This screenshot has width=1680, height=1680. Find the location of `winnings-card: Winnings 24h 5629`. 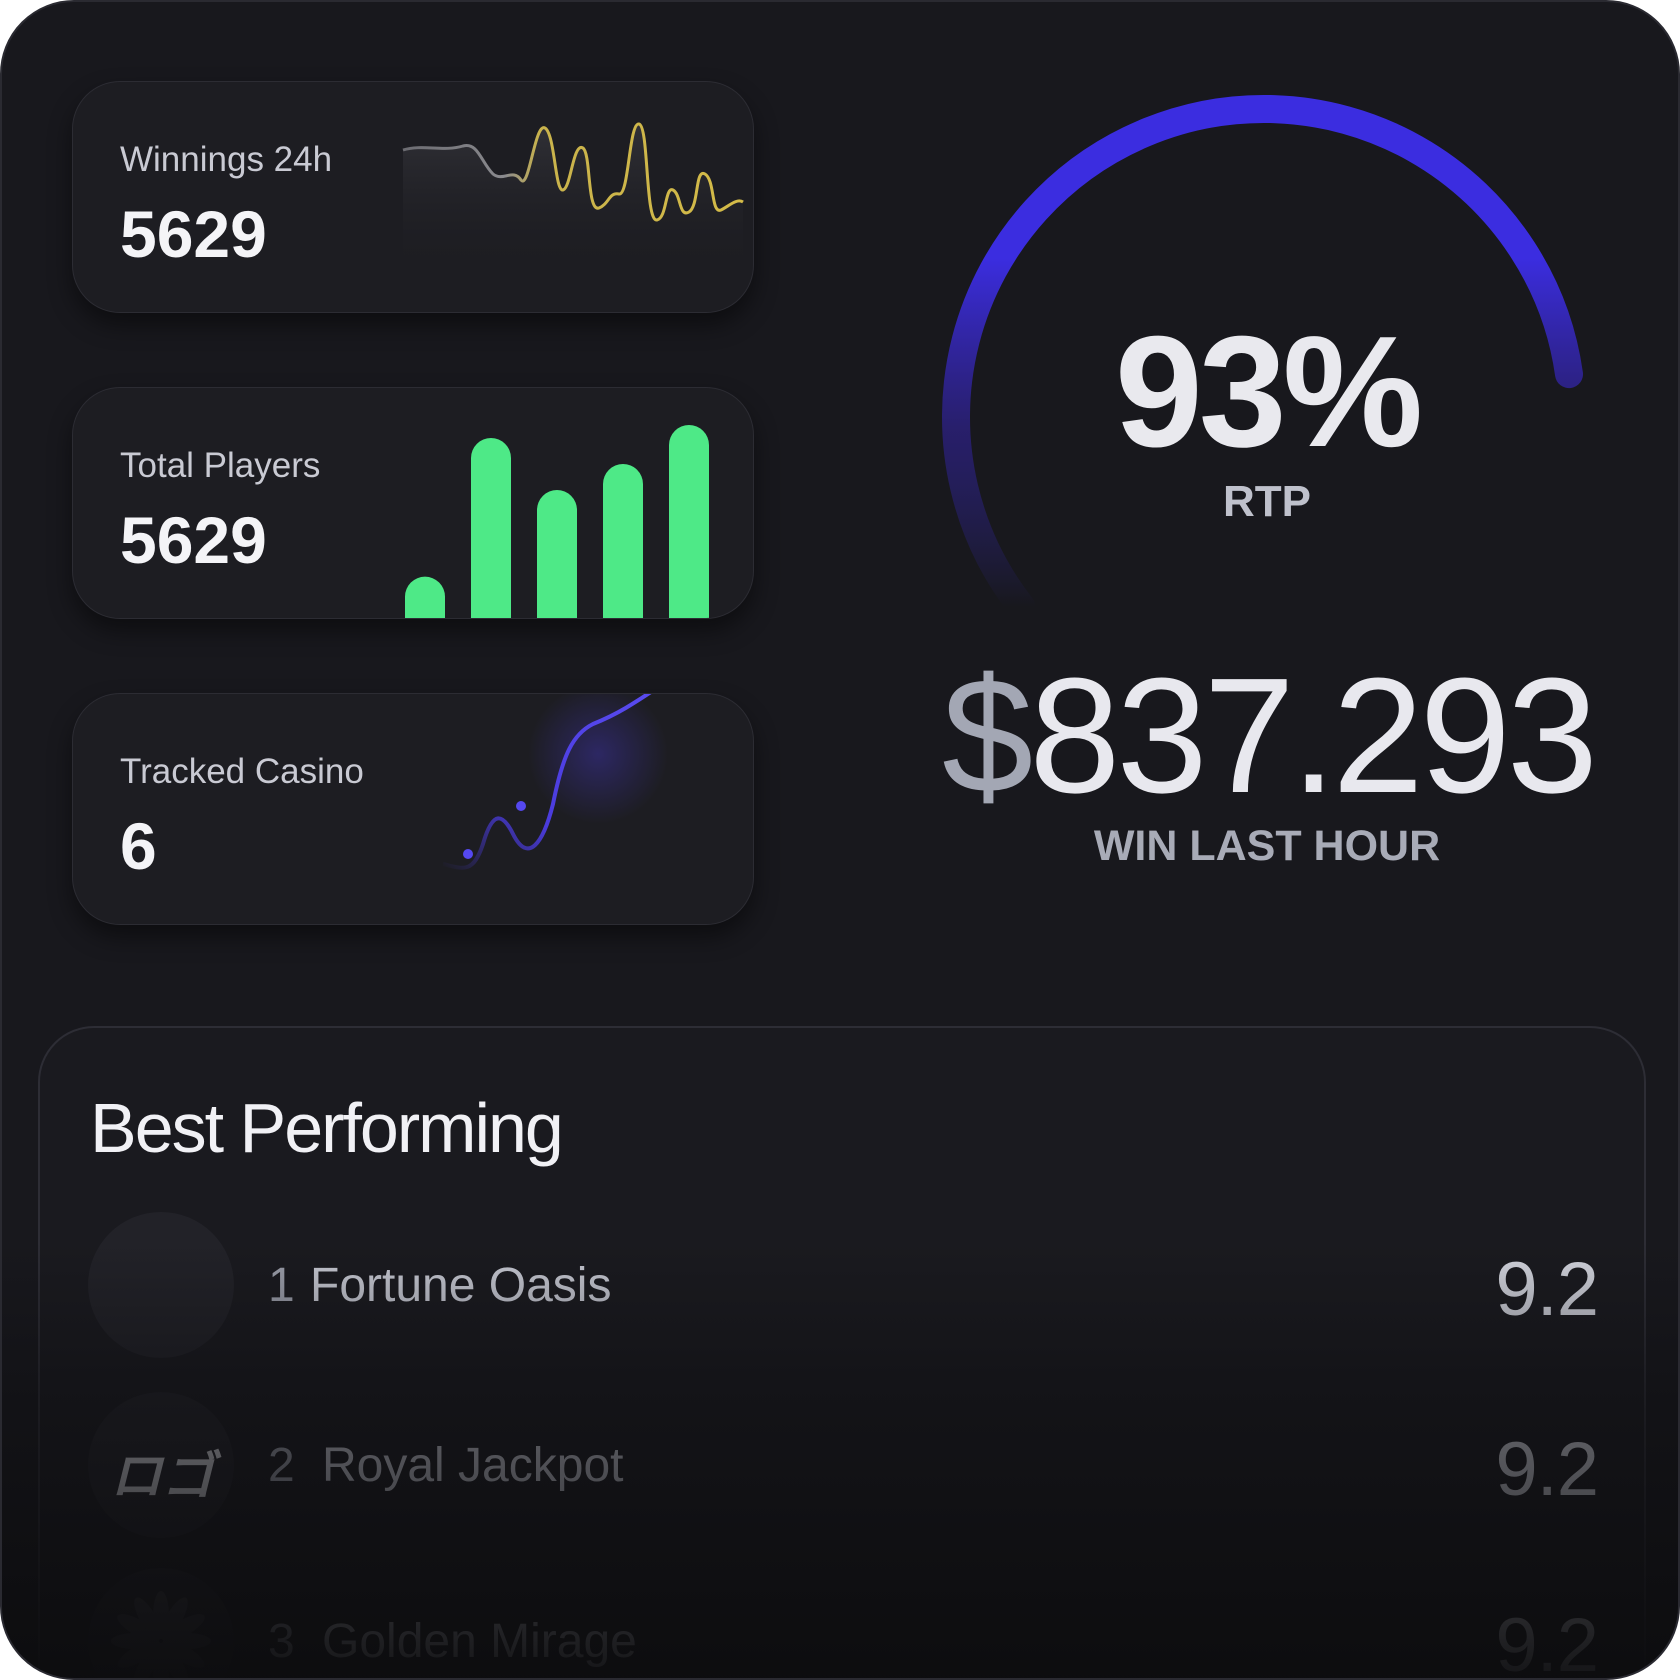

winnings-card: Winnings 24h 5629 is located at coordinates (413, 197).